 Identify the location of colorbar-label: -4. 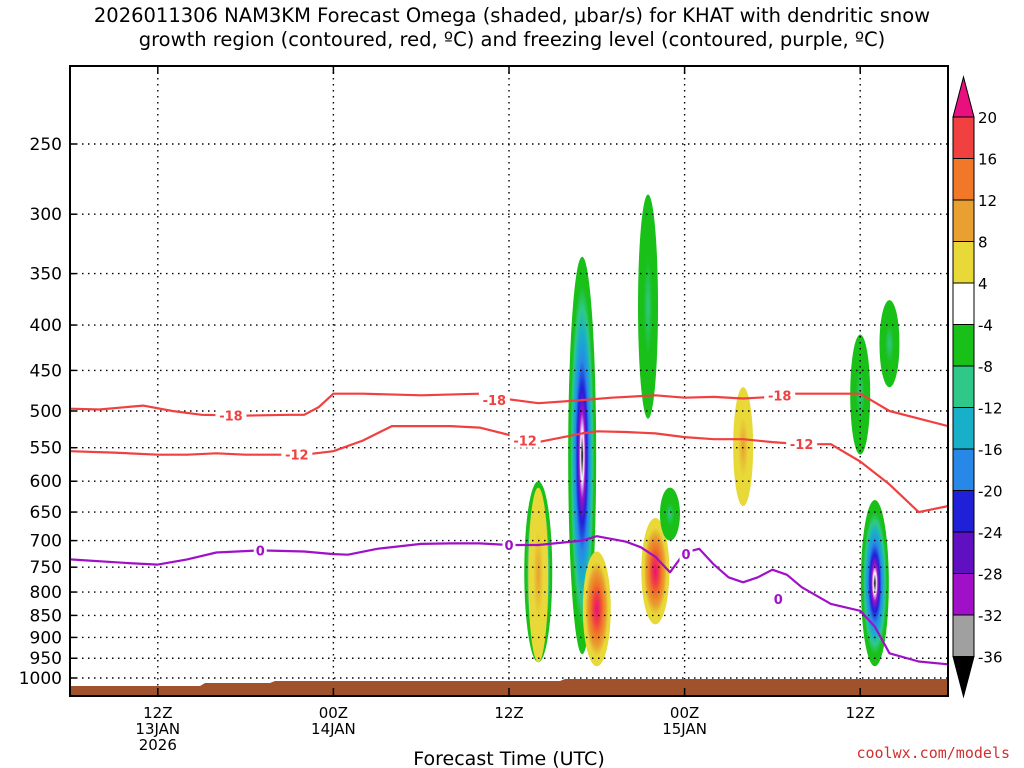
(985, 326).